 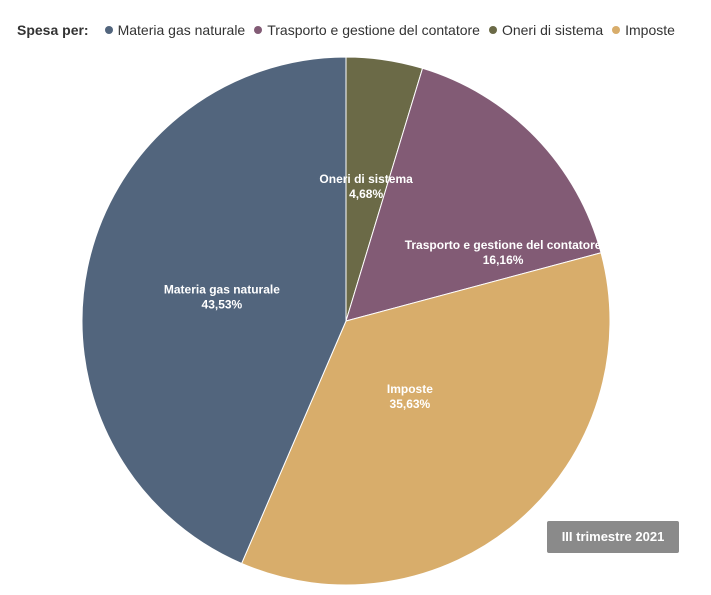 What do you see at coordinates (552, 30) in the screenshot?
I see `legend-label: Oneri di sistema` at bounding box center [552, 30].